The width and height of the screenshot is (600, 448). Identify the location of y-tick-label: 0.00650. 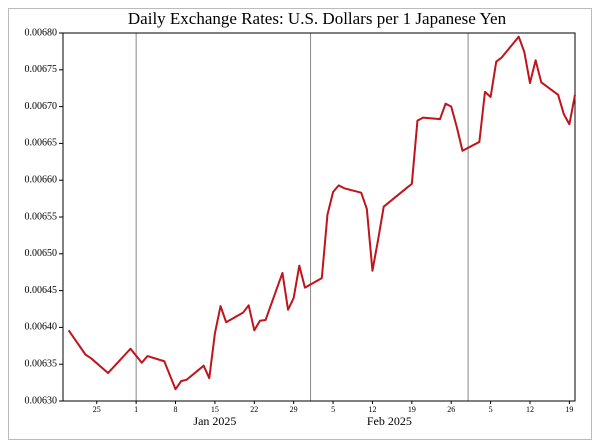
(41, 253).